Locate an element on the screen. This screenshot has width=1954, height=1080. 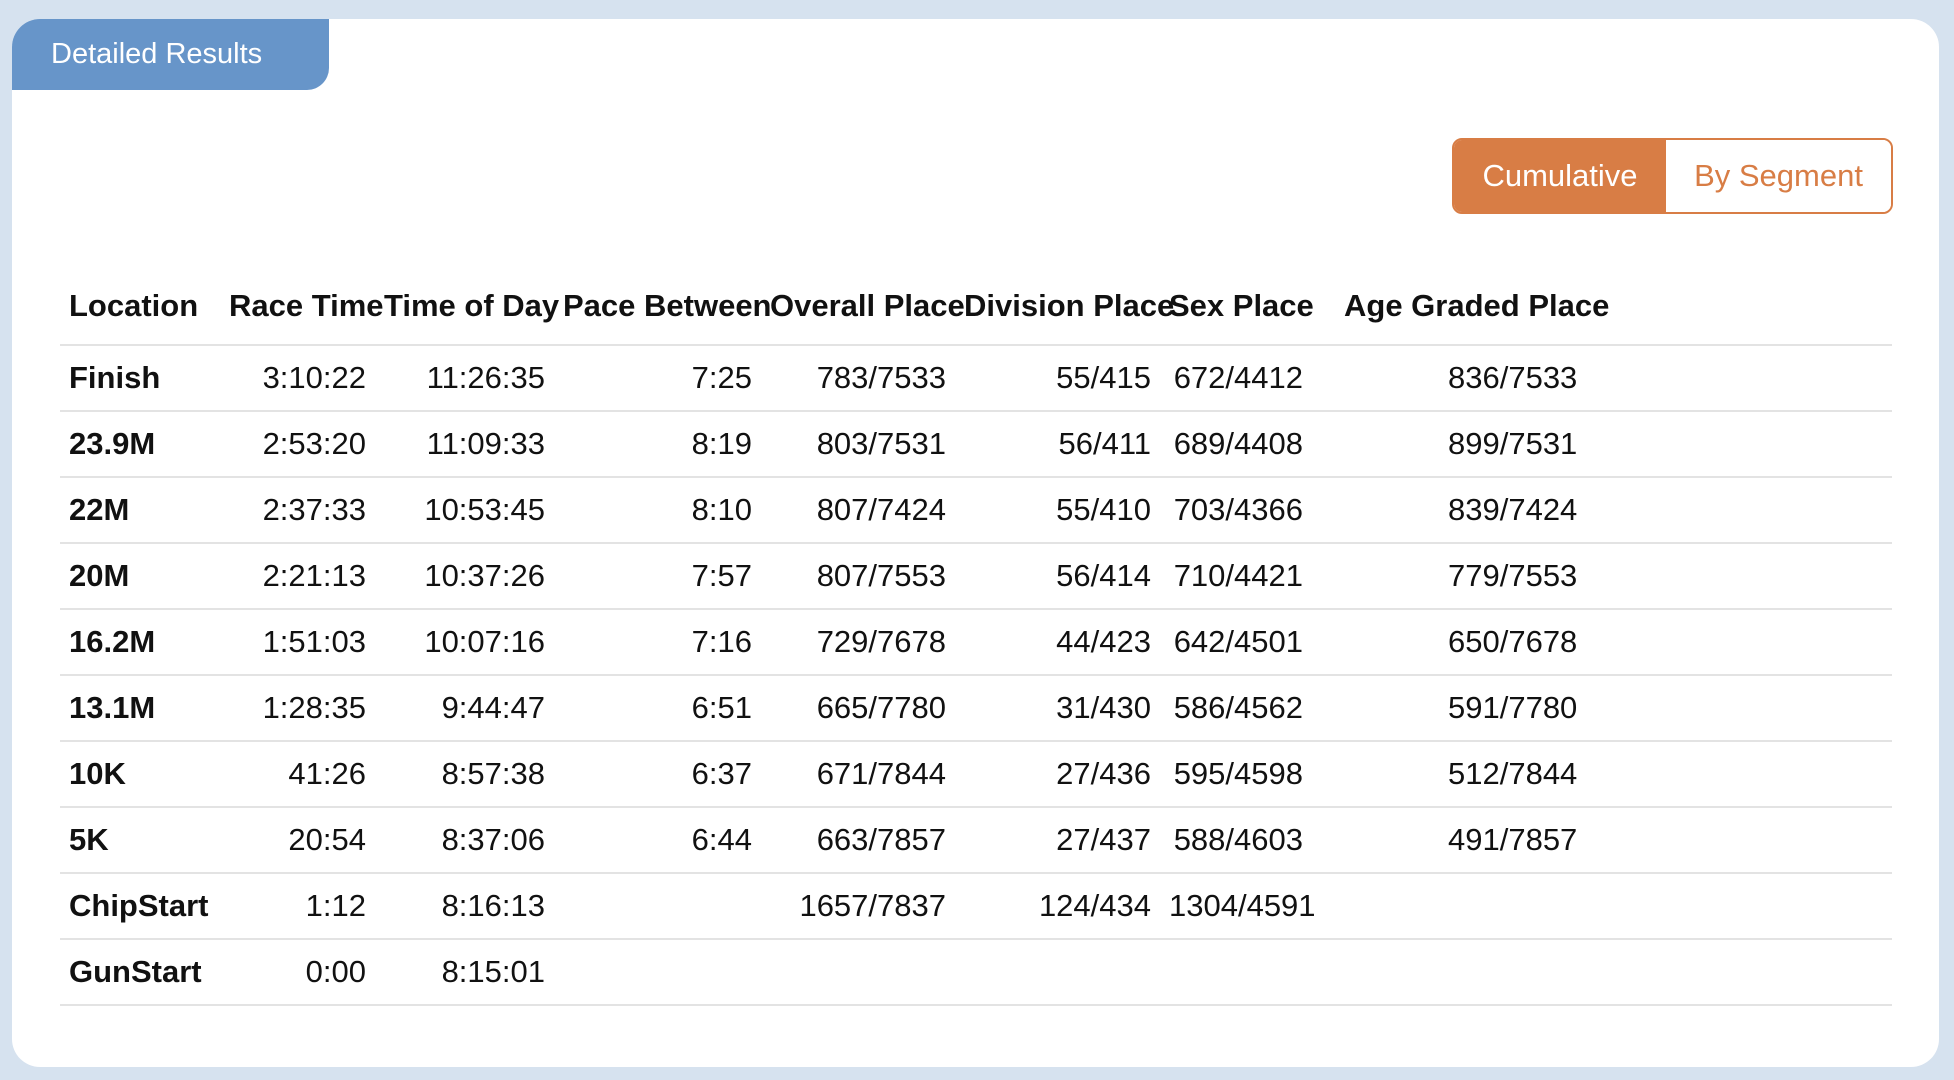
cell-race-time: 3:10:22 is located at coordinates (314, 377).